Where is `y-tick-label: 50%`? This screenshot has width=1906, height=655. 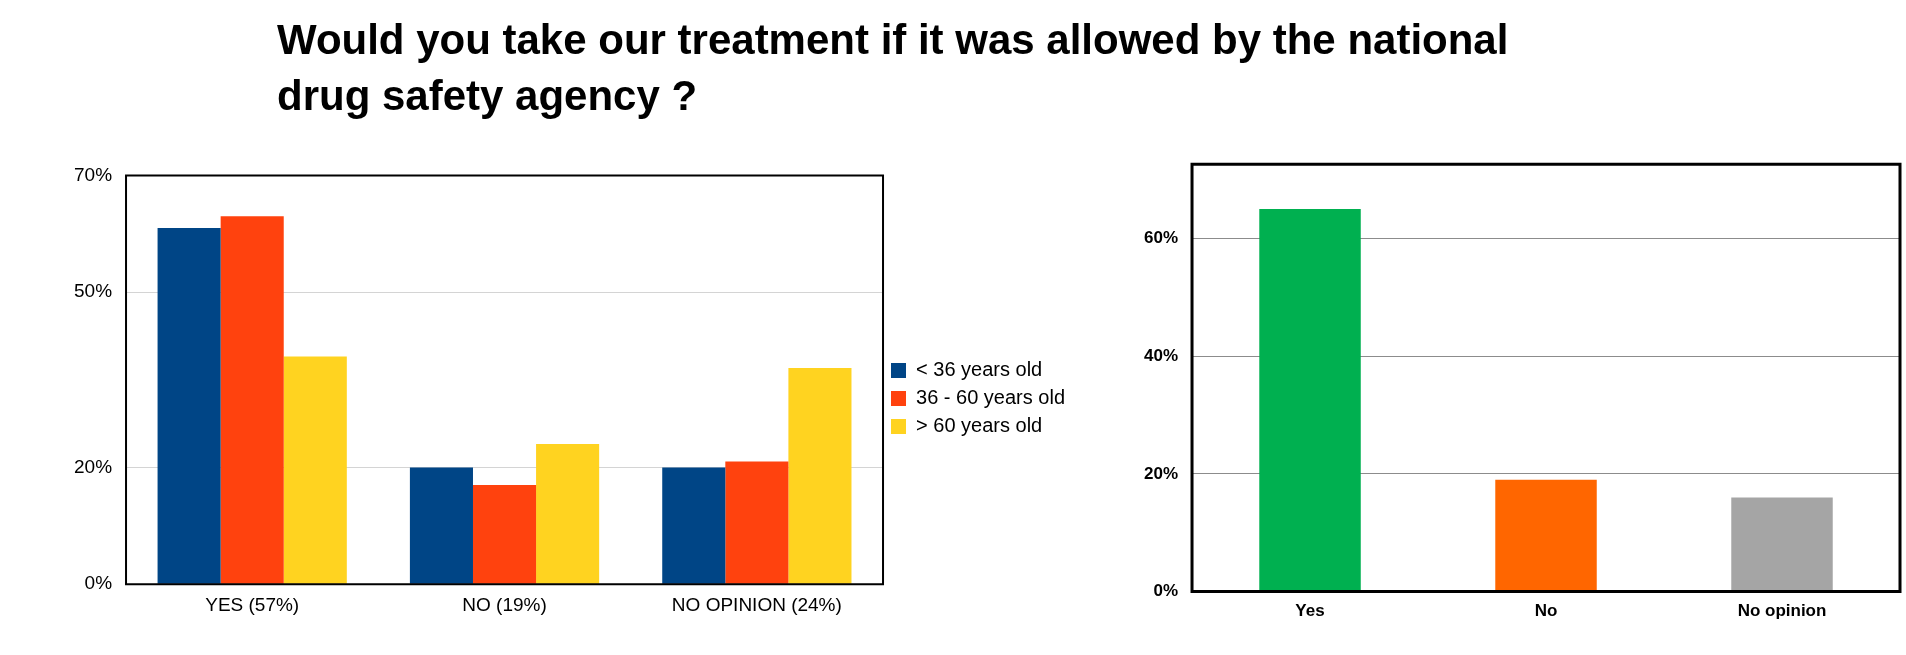
y-tick-label: 50% is located at coordinates (93, 291).